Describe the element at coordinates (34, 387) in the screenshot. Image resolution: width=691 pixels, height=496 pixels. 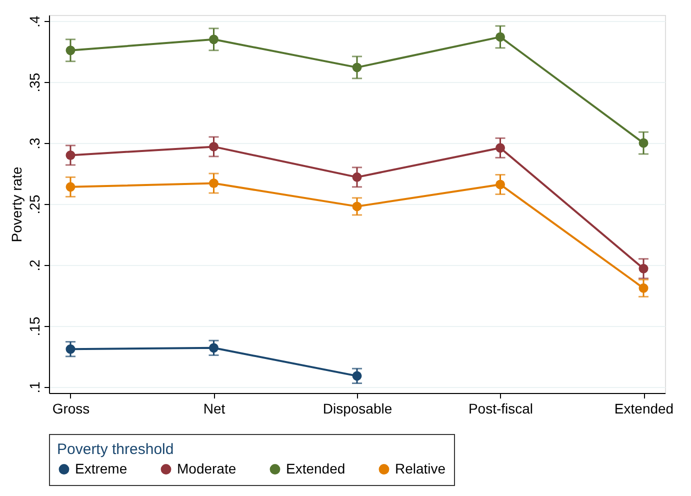
I see `y-tick-label: .1` at that location.